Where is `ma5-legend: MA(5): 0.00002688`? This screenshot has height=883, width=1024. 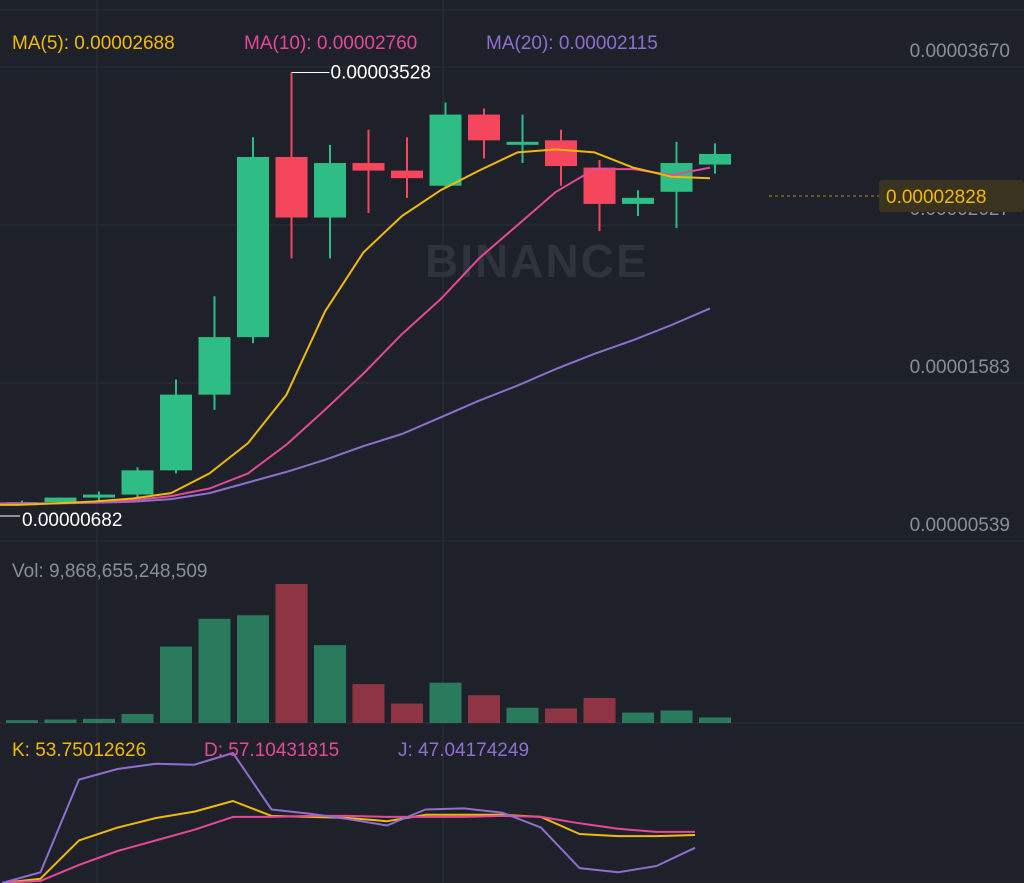 ma5-legend: MA(5): 0.00002688 is located at coordinates (93, 43).